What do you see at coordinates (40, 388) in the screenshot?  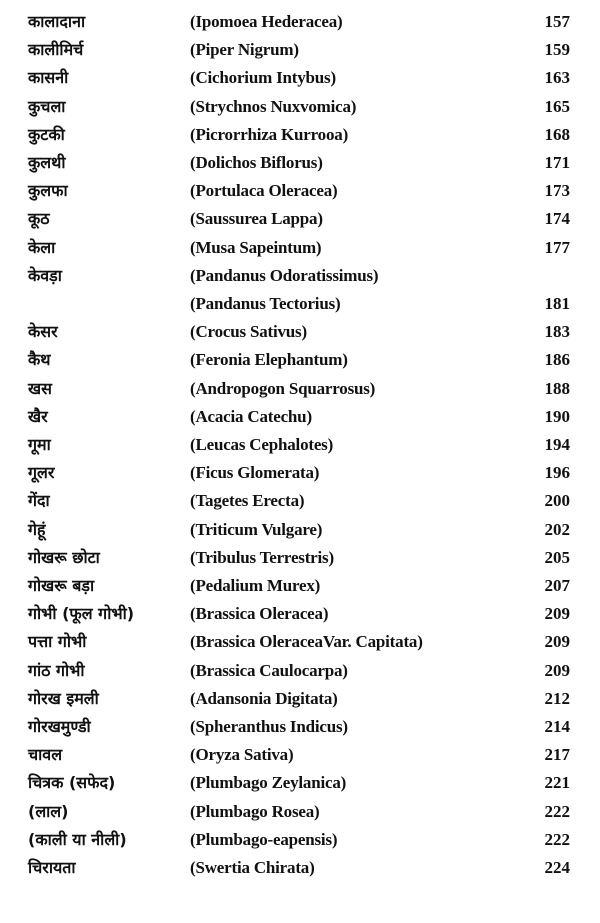 I see `hindi-name: खस` at bounding box center [40, 388].